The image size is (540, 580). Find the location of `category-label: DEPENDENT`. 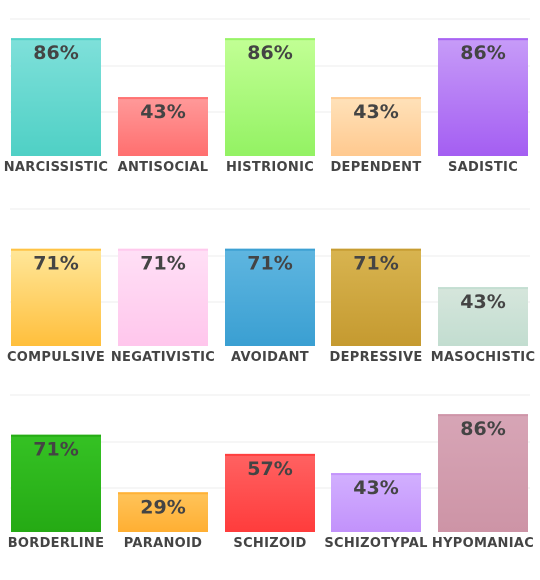

category-label: DEPENDENT is located at coordinates (375, 167).